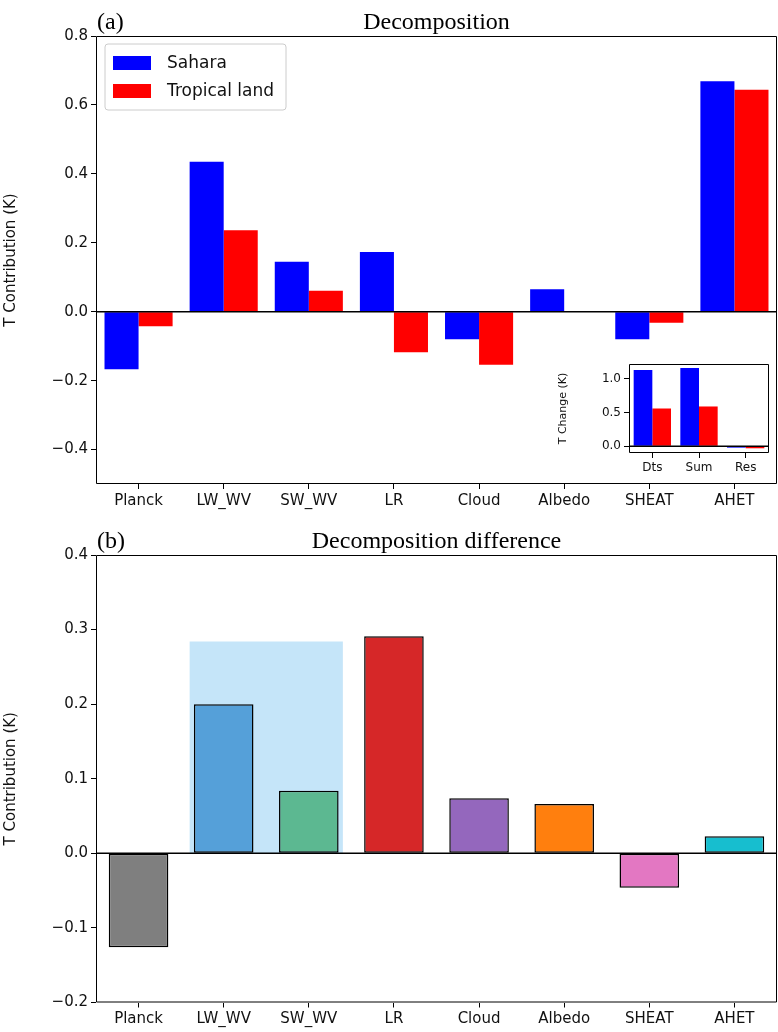 The width and height of the screenshot is (778, 1032). What do you see at coordinates (69, 926) in the screenshot?
I see `y-tick-label: −0.1` at bounding box center [69, 926].